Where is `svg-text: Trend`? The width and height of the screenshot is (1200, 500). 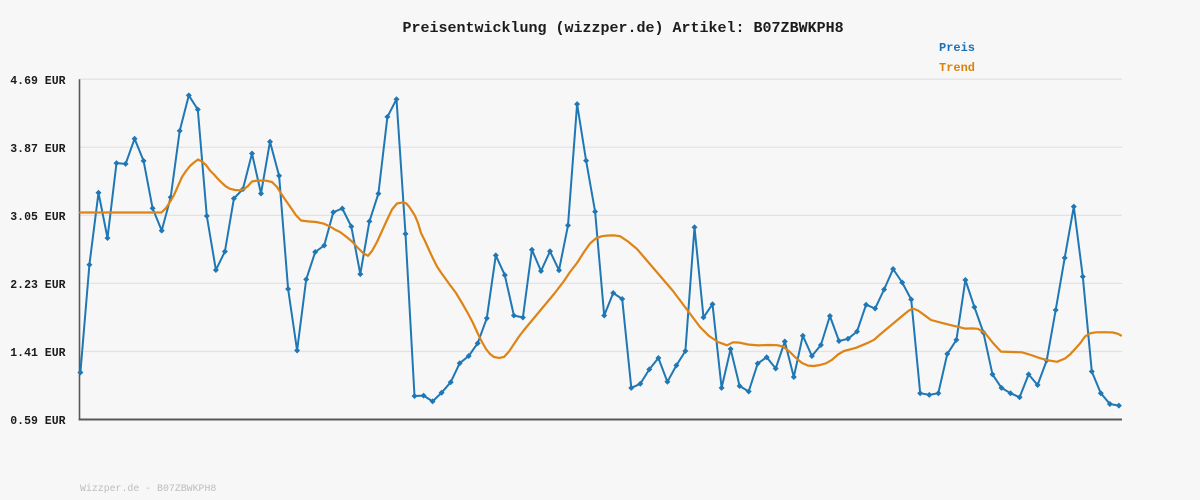
svg-text: Trend is located at coordinates (957, 68).